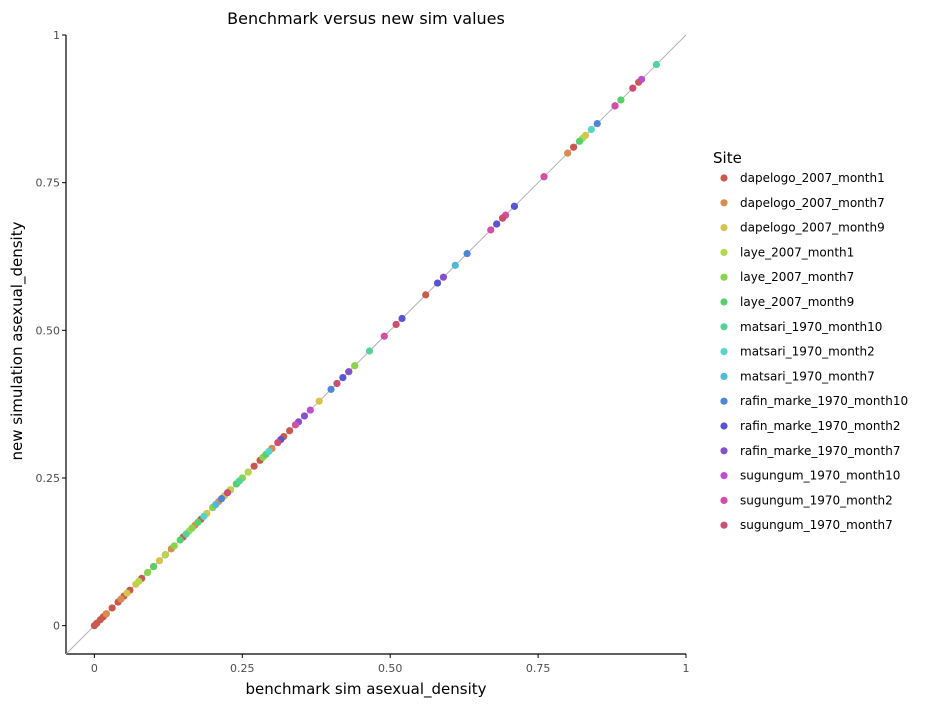  Describe the element at coordinates (811, 327) in the screenshot. I see `legend-label: matsari_1970_month10` at that location.